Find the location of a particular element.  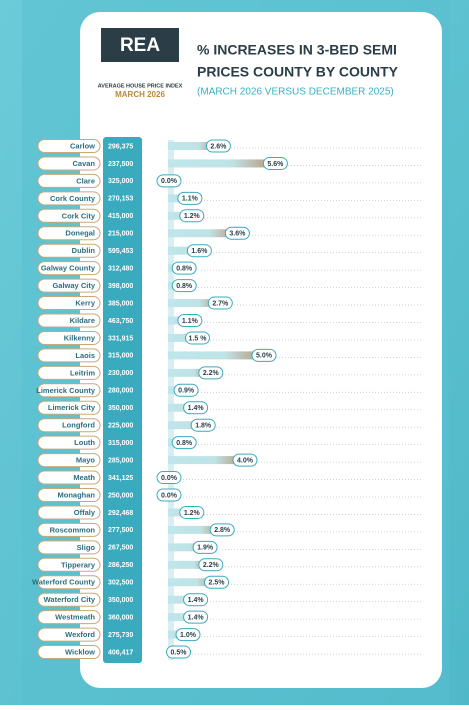

county-label: Limerick City is located at coordinates (72, 407).